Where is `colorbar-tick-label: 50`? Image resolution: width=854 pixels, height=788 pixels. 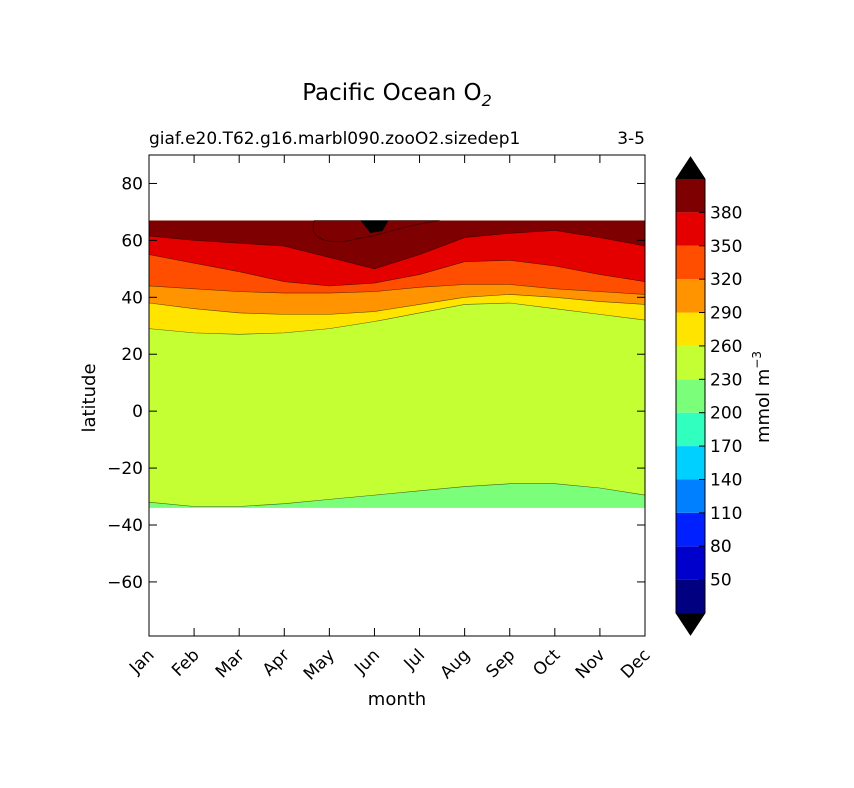
colorbar-tick-label: 50 is located at coordinates (721, 581).